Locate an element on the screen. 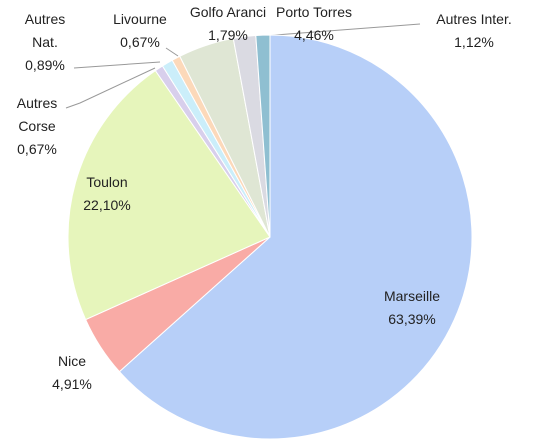 Image resolution: width=537 pixels, height=441 pixels. category-label: Nice is located at coordinates (71, 361).